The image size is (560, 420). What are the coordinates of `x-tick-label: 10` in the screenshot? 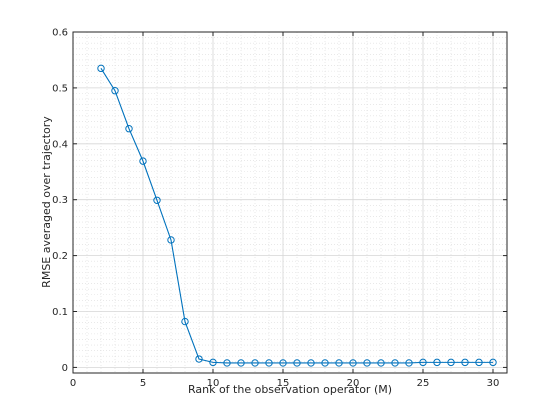 It's located at (213, 383).